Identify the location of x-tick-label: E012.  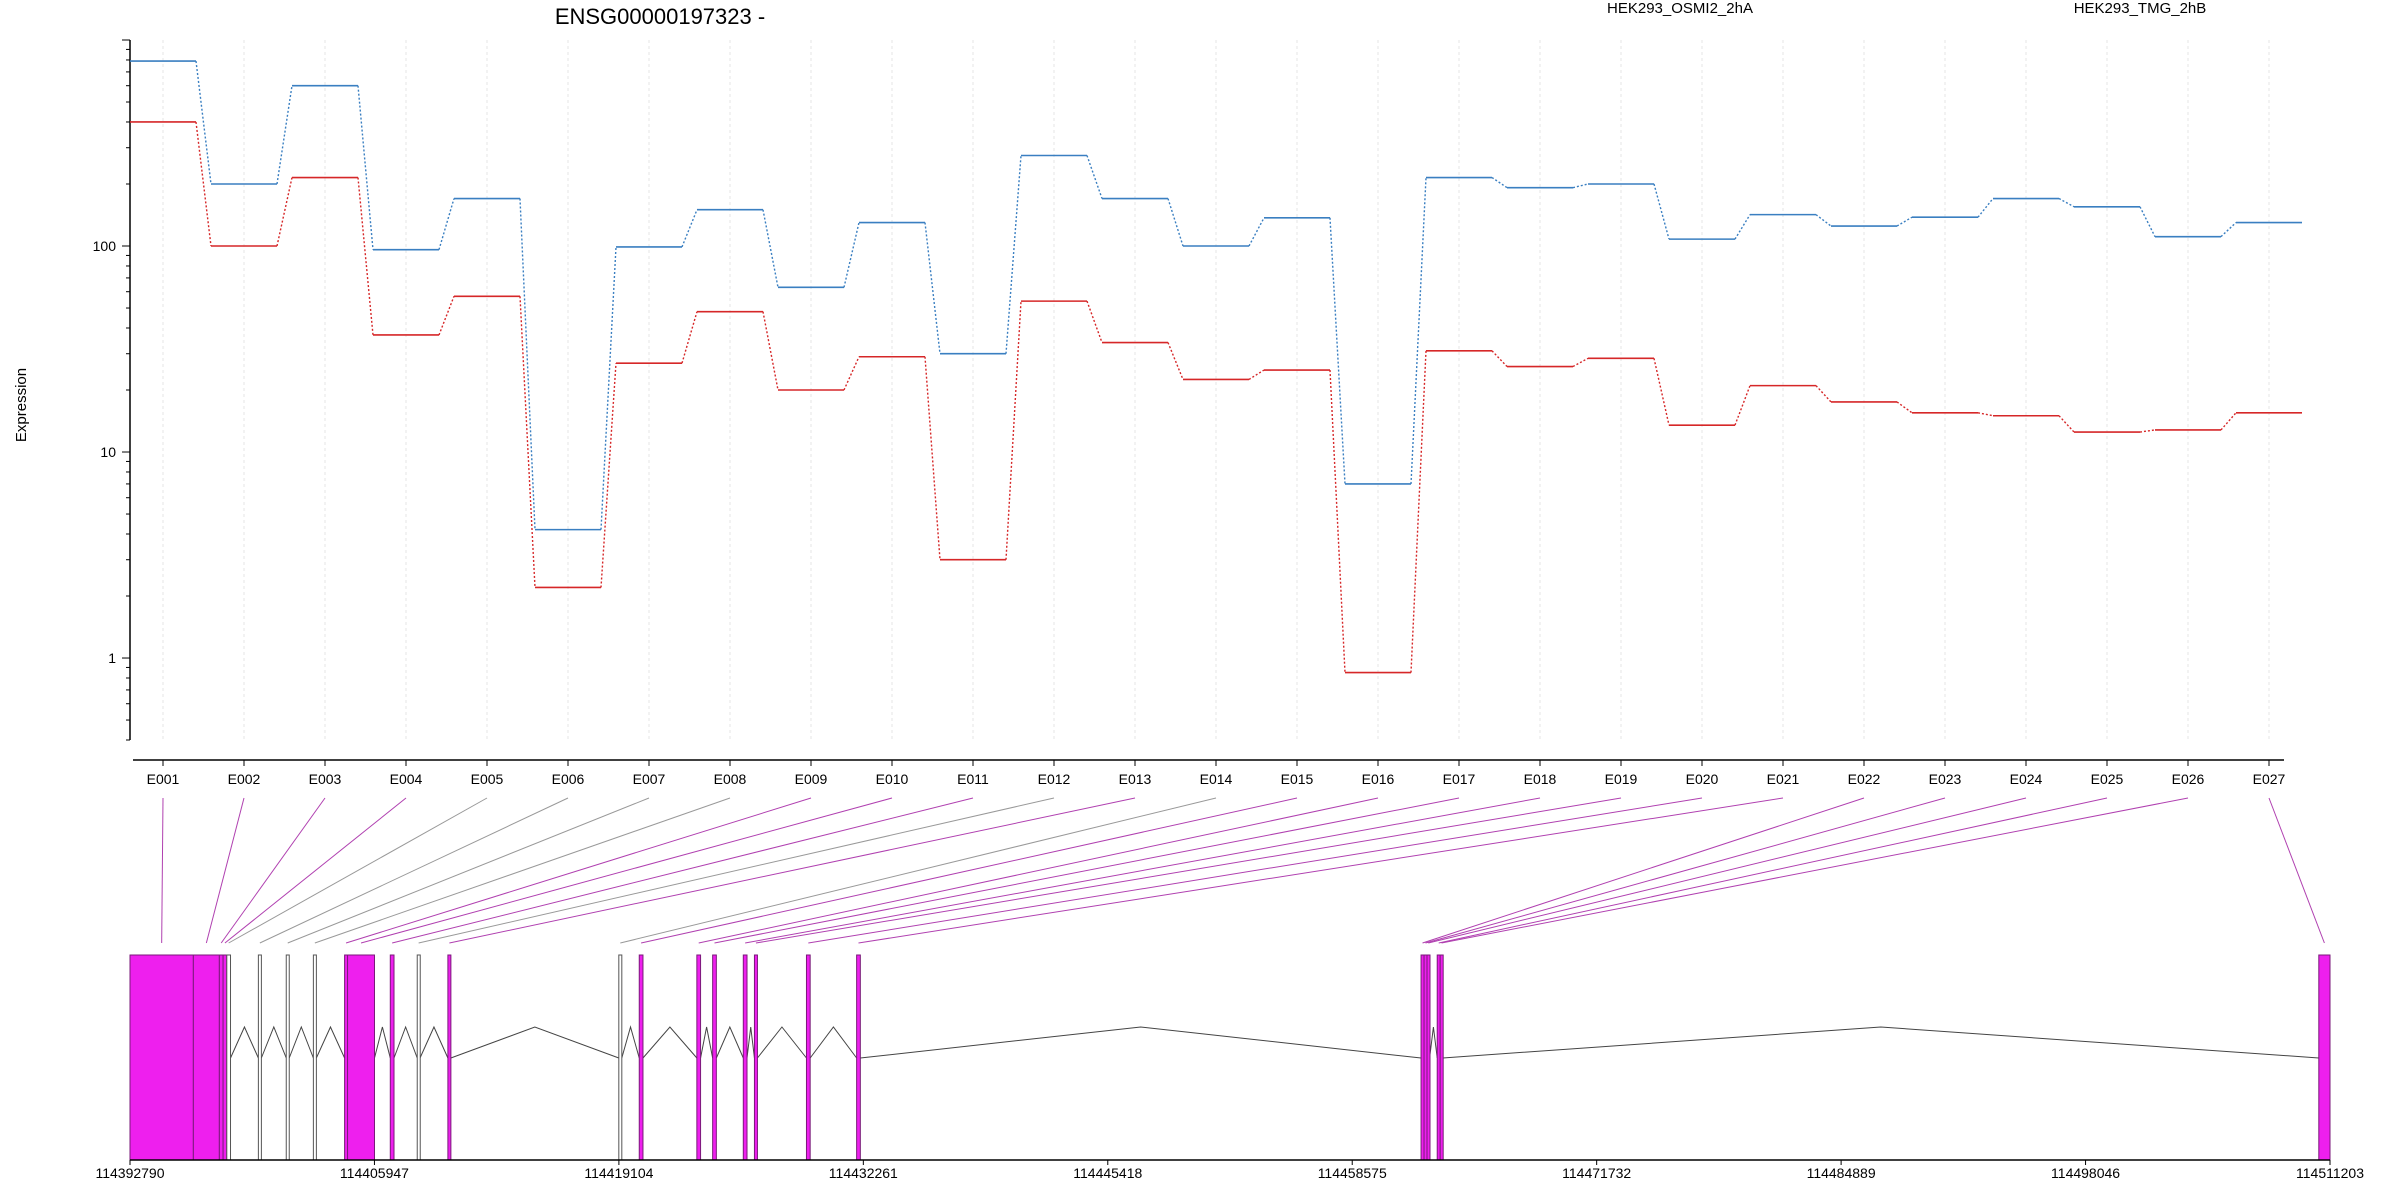
(1054, 779).